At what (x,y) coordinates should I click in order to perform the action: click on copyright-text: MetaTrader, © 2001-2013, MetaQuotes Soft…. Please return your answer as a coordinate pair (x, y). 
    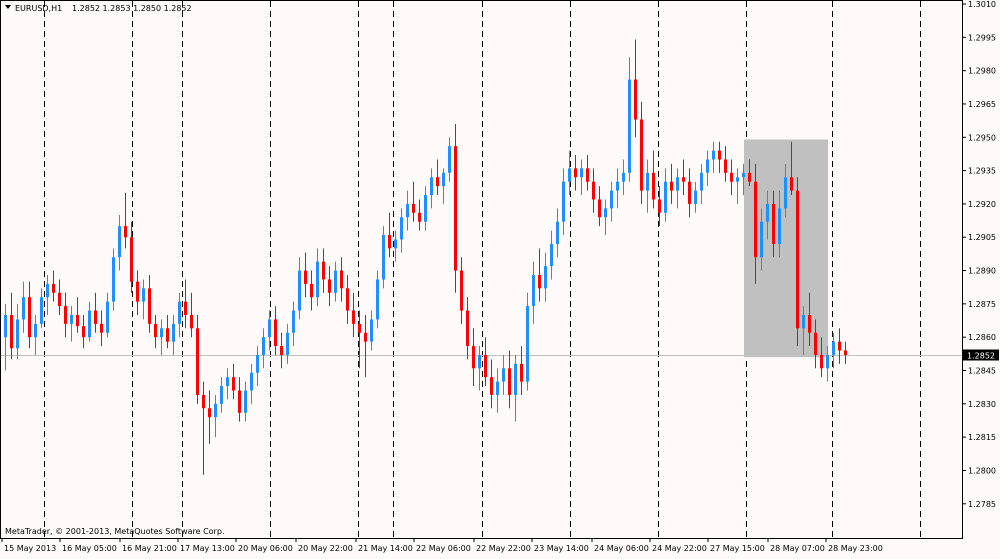
    Looking at the image, I should click on (114, 531).